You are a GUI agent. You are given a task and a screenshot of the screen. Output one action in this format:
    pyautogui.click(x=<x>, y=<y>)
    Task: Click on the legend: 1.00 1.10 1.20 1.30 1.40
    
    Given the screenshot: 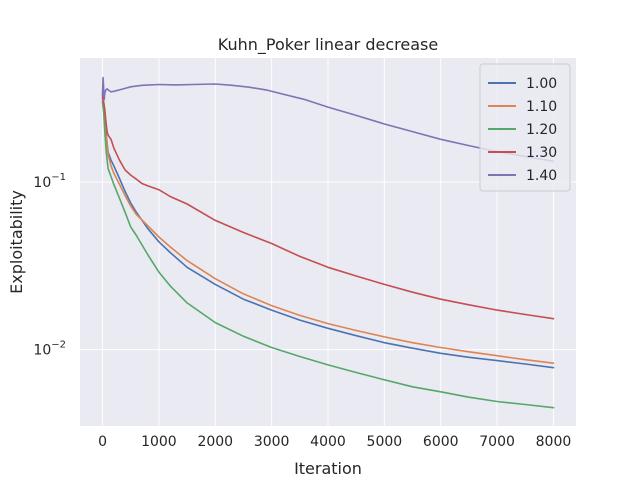 What is the action you would take?
    pyautogui.click(x=525, y=127)
    